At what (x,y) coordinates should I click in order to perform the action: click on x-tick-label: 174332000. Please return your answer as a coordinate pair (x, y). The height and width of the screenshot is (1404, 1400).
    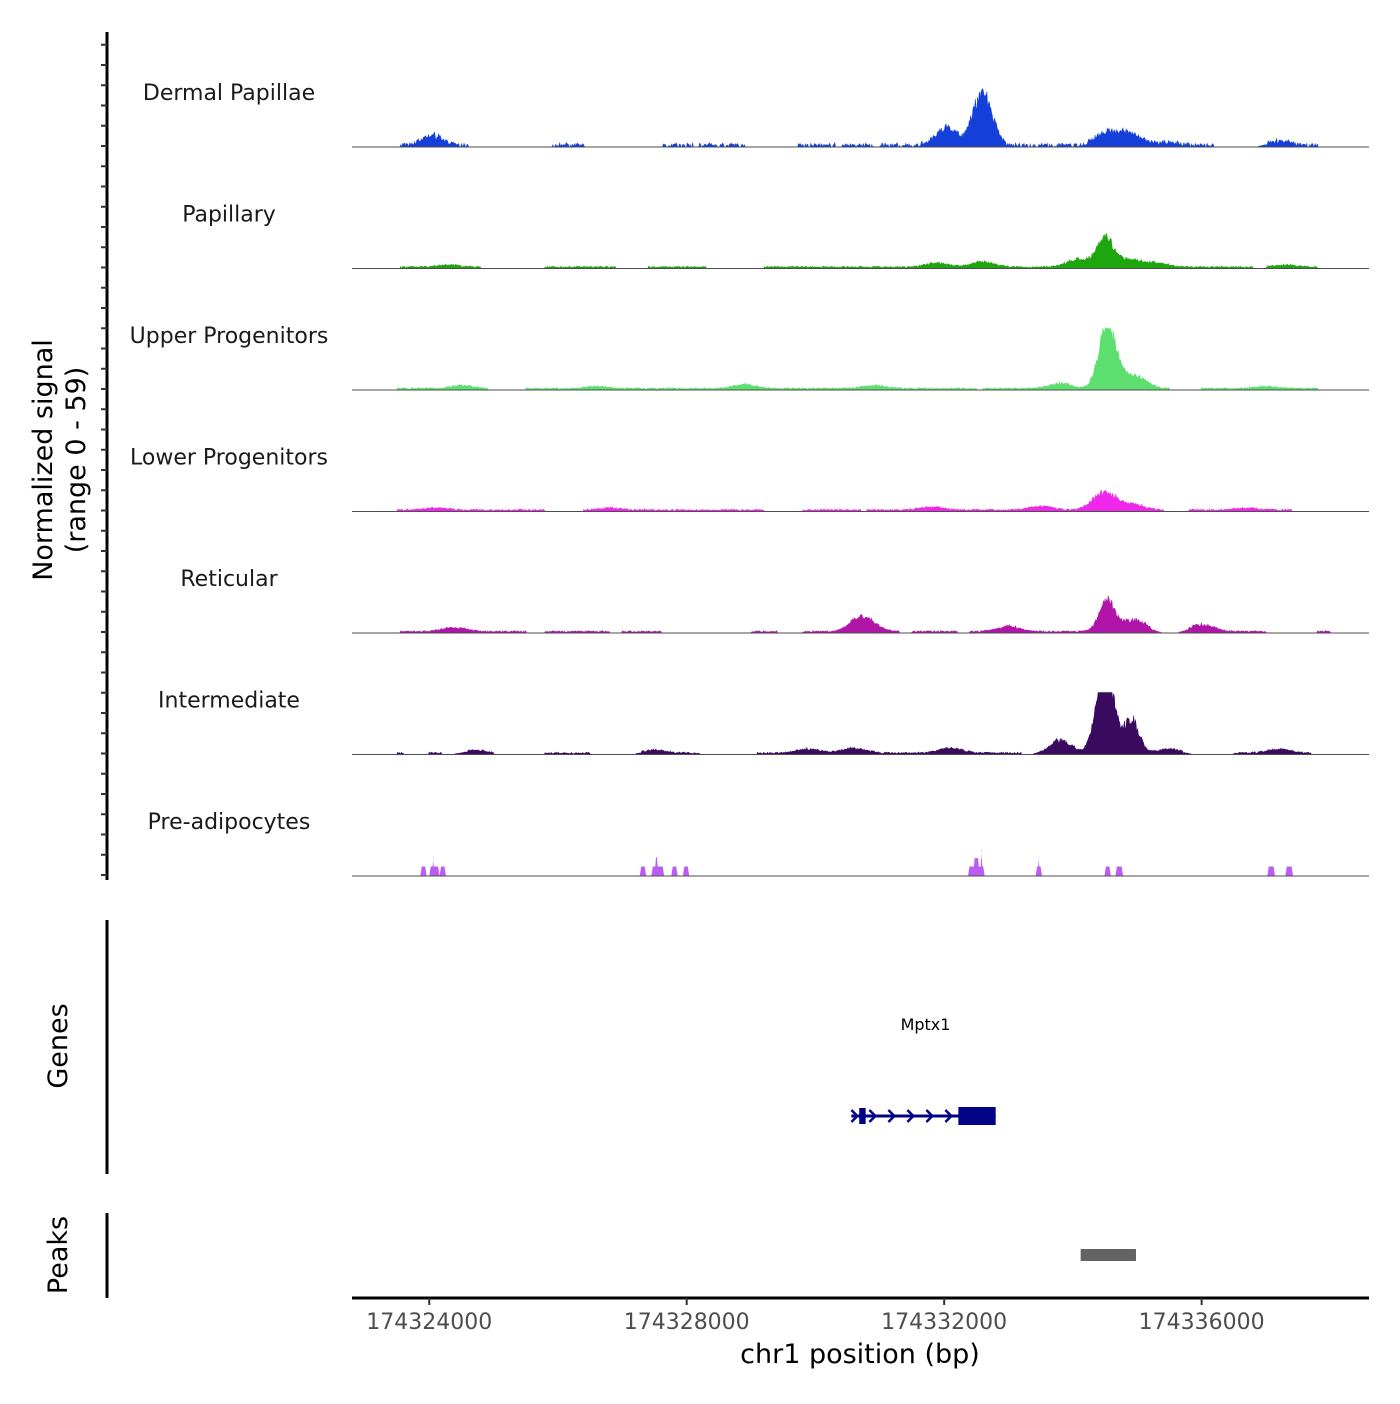
    Looking at the image, I should click on (944, 1322).